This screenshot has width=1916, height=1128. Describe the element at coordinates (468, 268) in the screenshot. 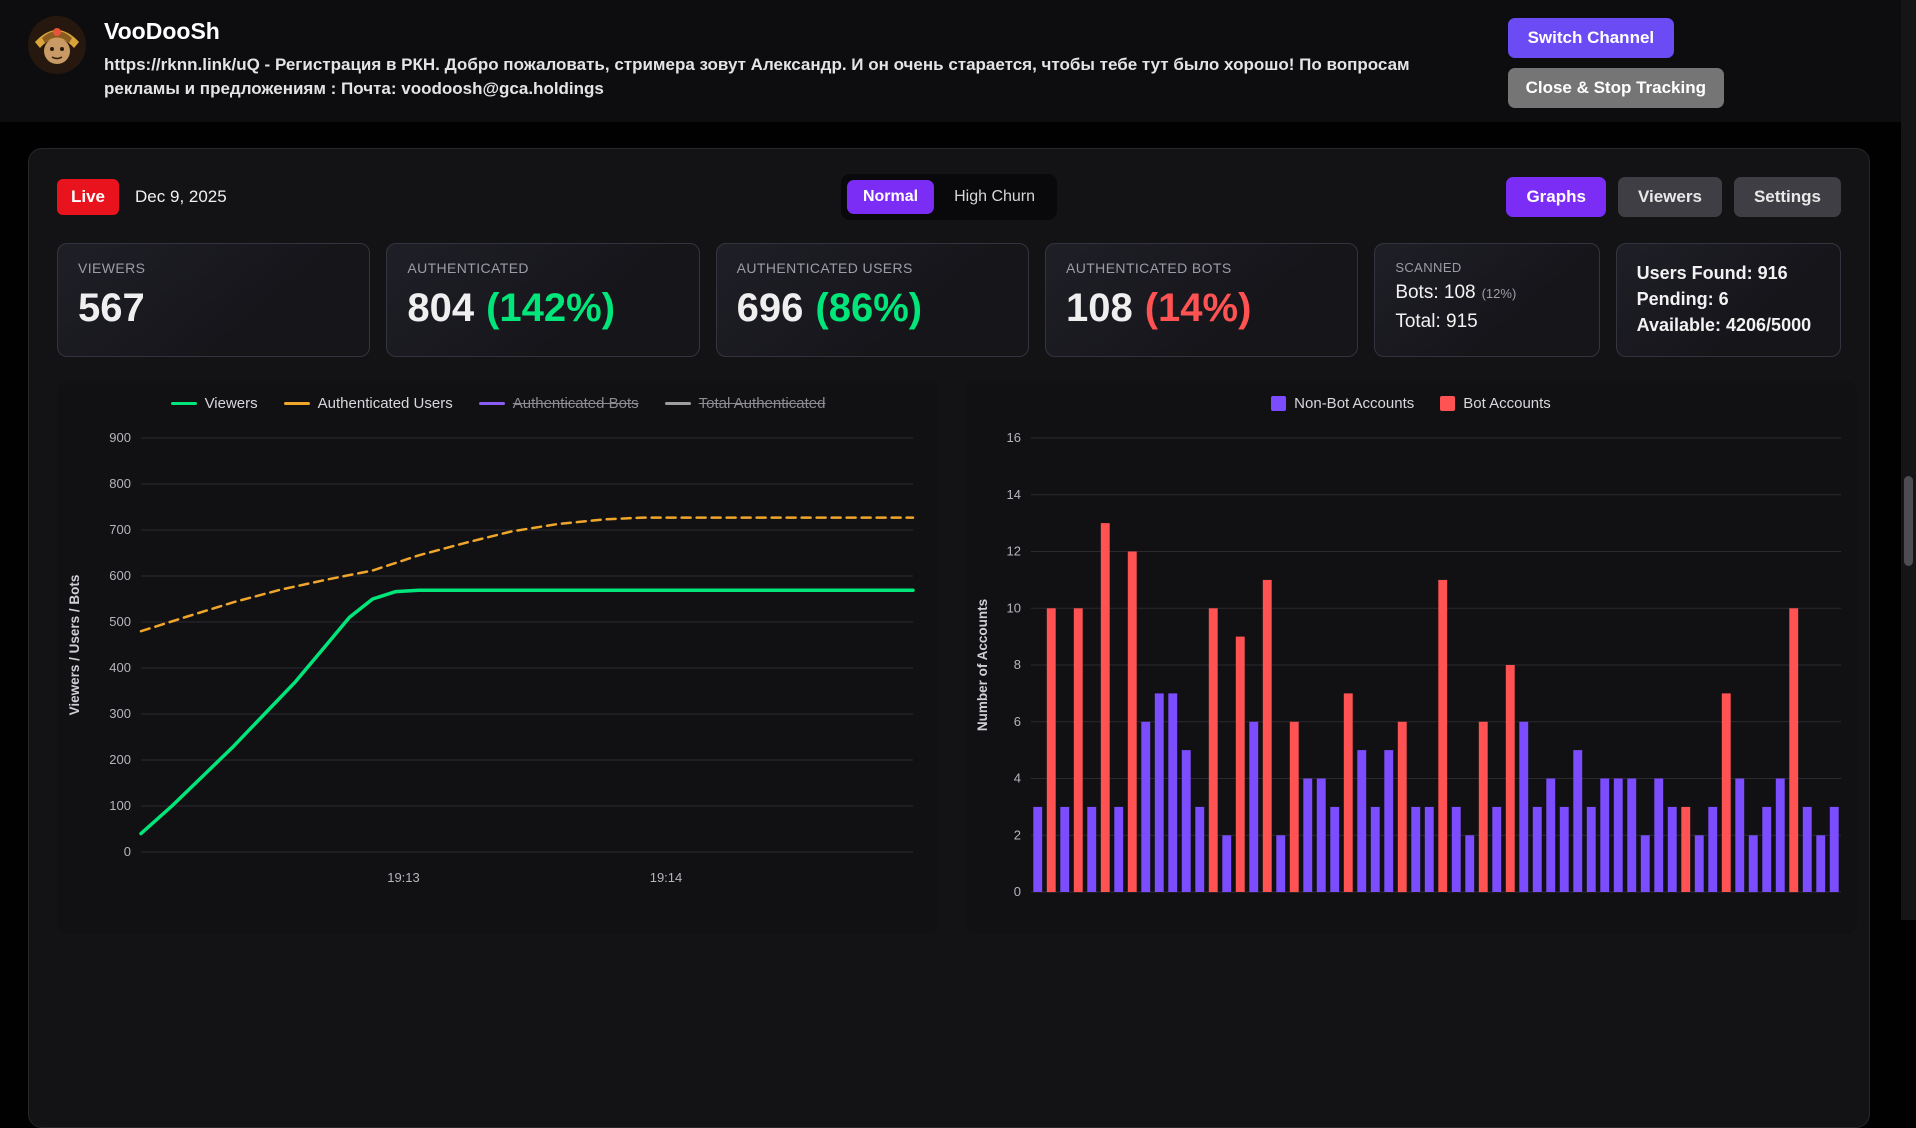

I see `stat-label: AUTHENTICATED` at that location.